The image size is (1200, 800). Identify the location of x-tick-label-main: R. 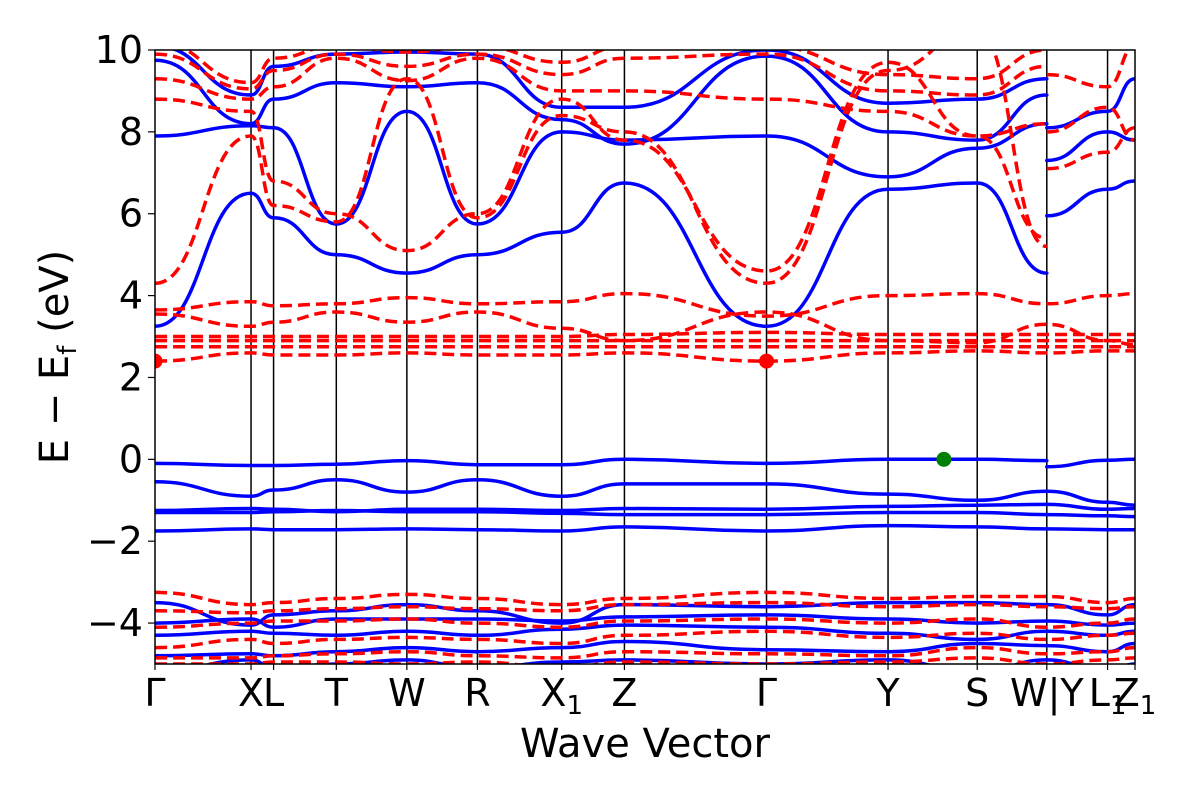
(477, 693).